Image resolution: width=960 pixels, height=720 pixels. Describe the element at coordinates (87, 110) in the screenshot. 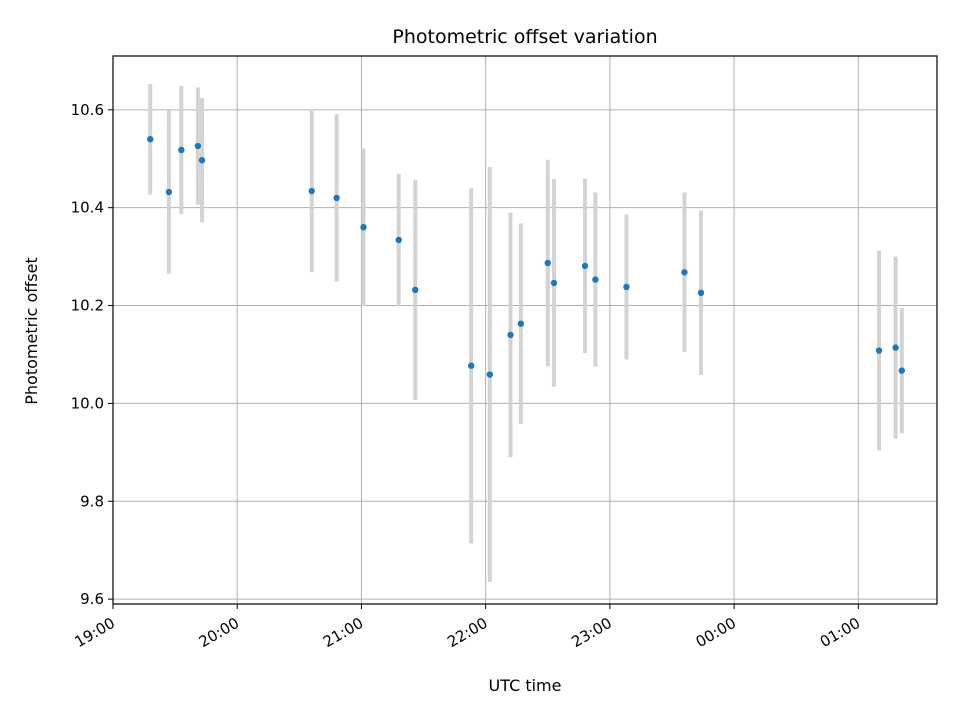

I see `y-tick-label: 10.6` at that location.